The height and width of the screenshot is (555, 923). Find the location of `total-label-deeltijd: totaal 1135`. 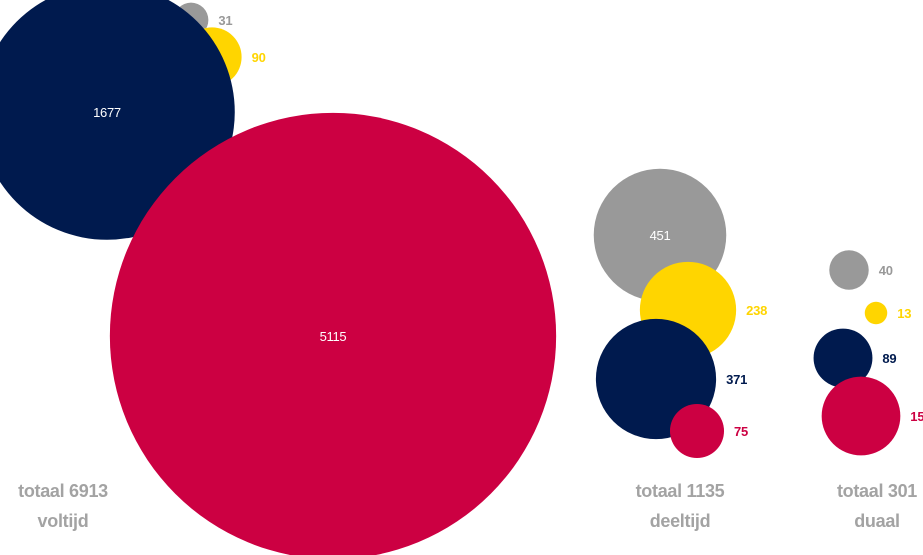

total-label-deeltijd: totaal 1135 is located at coordinates (680, 491).